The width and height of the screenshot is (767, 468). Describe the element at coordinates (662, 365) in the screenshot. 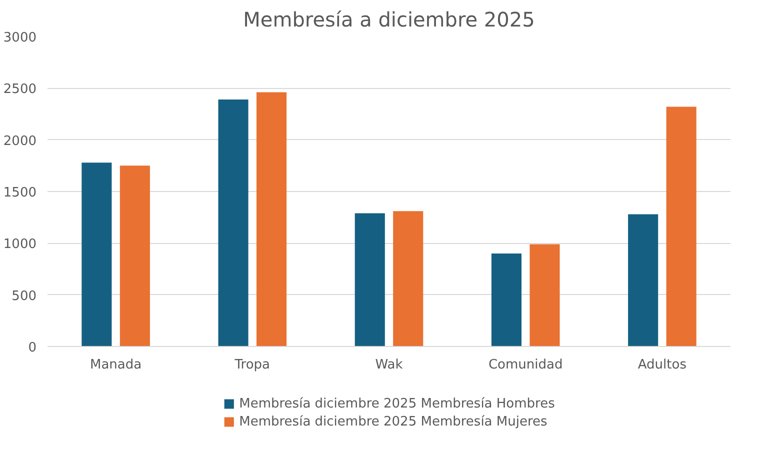

I see `x-tick-label: Adultos` at that location.